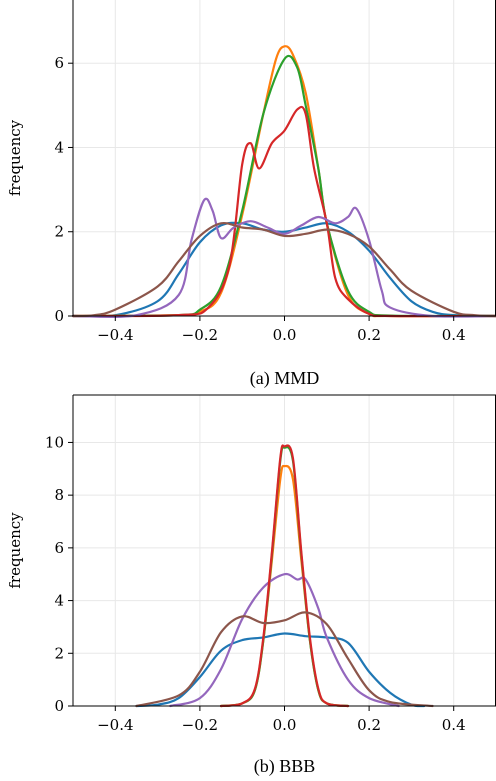 Image resolution: width=496 pixels, height=781 pixels. Describe the element at coordinates (285, 378) in the screenshot. I see `caption-mmd: (a) MMD` at that location.